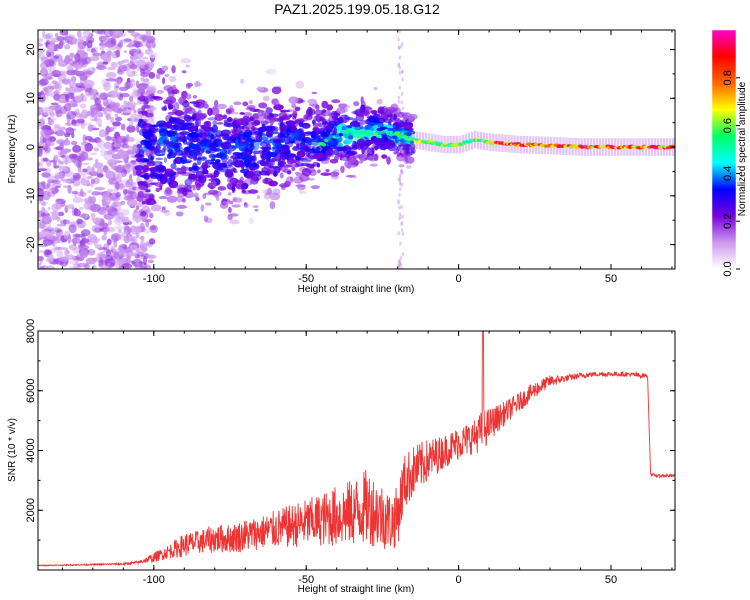 This screenshot has width=750, height=600. I want to click on x-tick-label: 50, so click(611, 279).